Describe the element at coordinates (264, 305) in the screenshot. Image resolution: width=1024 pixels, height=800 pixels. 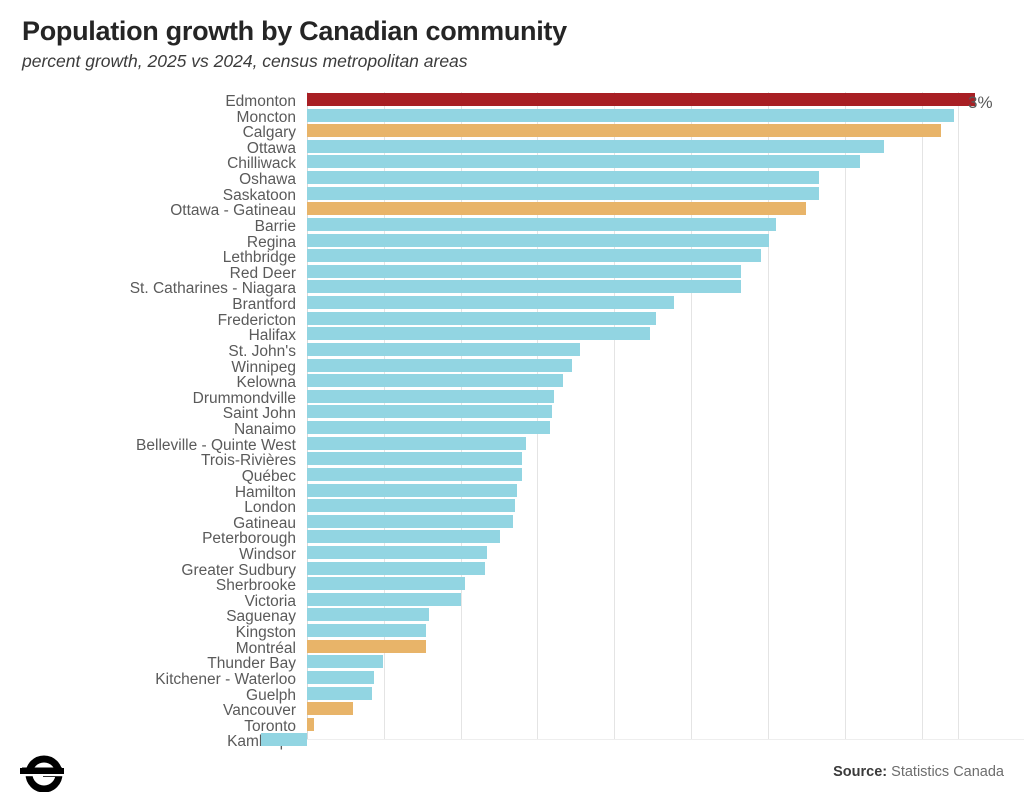
I see `category-label: Brantford` at that location.